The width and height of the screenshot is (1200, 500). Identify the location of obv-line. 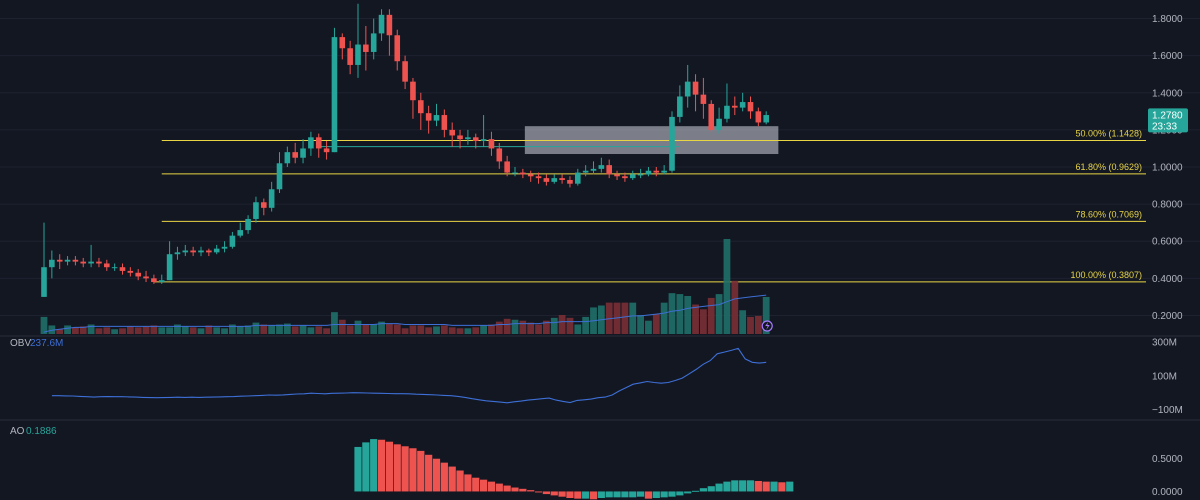
(409, 375).